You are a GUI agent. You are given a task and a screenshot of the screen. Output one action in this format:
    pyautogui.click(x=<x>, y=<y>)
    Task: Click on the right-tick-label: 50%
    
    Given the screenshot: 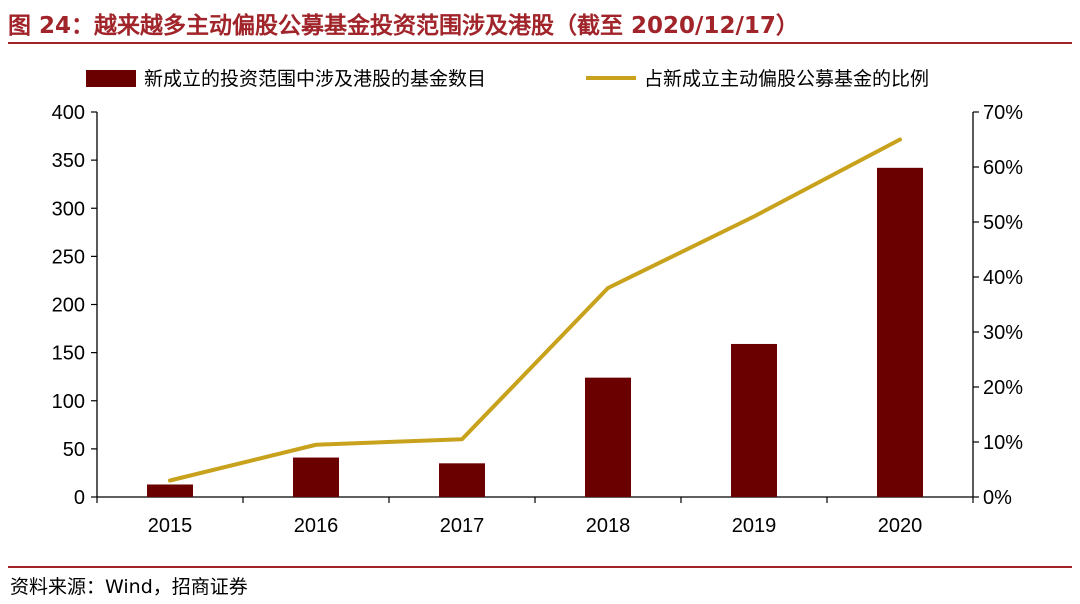 What is the action you would take?
    pyautogui.click(x=1003, y=223)
    